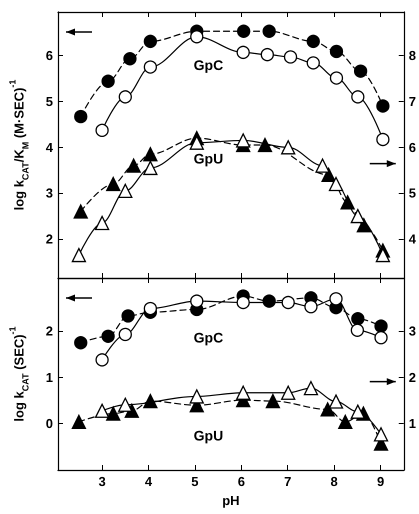  I want to click on y-axis-title: log kCAT/KM (M·SEC)-1, so click(19, 145).